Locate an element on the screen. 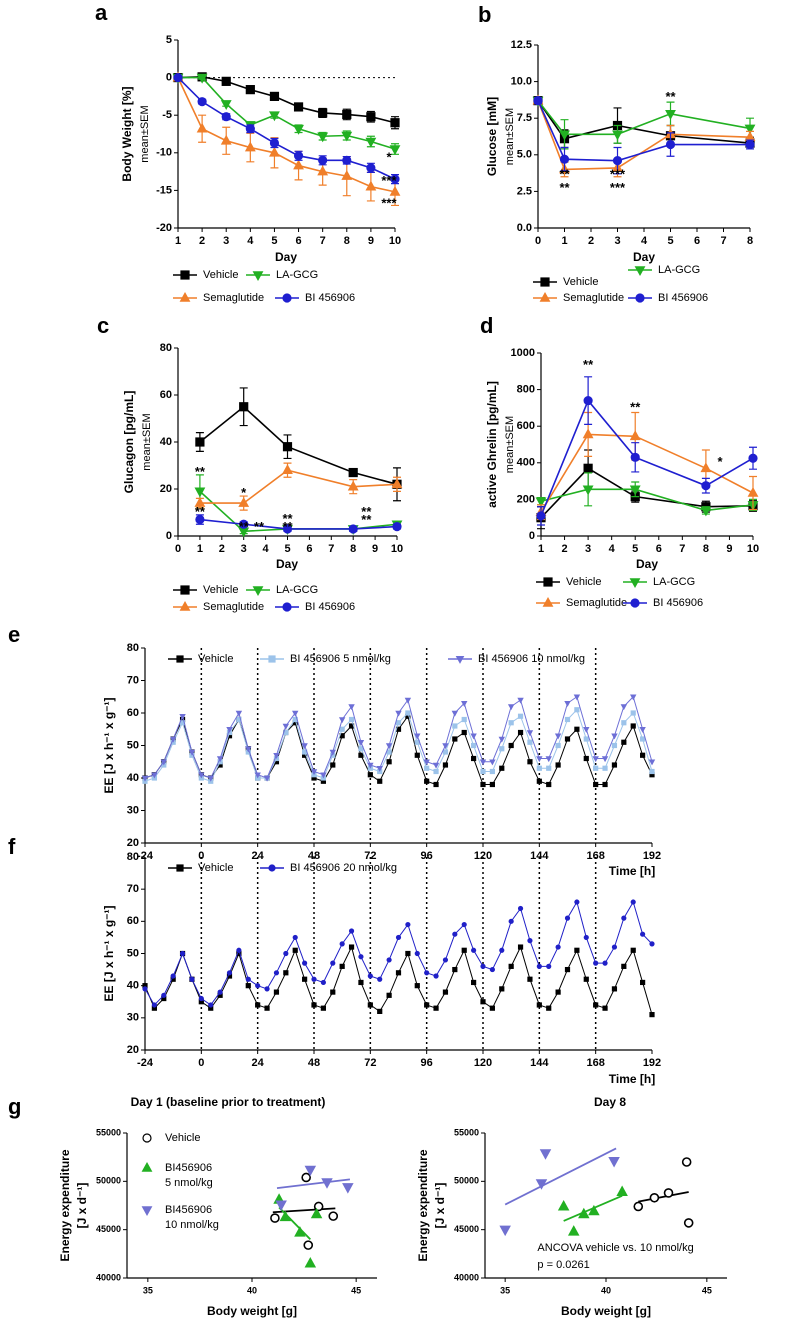 Image resolution: width=787 pixels, height=1324 pixels. x-tick-label: 6 is located at coordinates (659, 549).